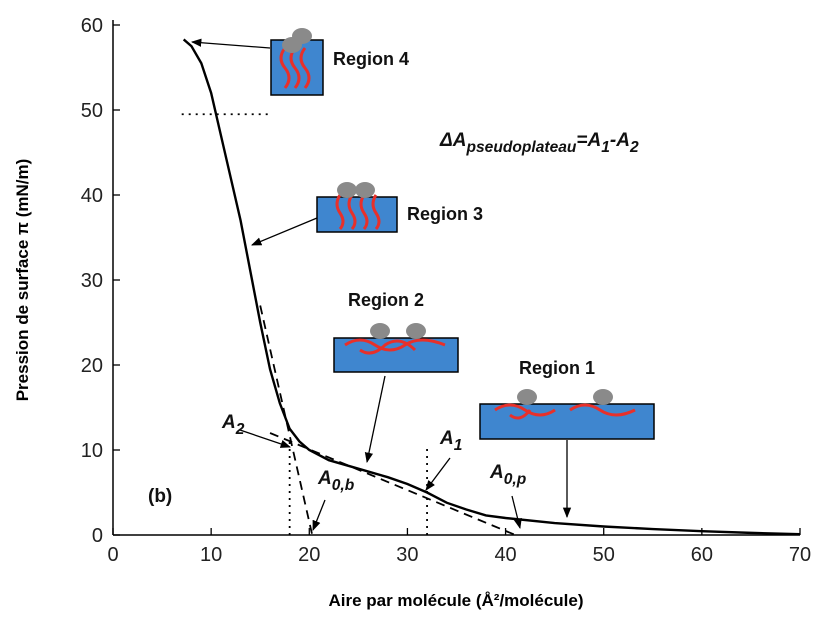 The height and width of the screenshot is (620, 819). What do you see at coordinates (92, 281) in the screenshot?
I see `y-tick-label: 30` at bounding box center [92, 281].